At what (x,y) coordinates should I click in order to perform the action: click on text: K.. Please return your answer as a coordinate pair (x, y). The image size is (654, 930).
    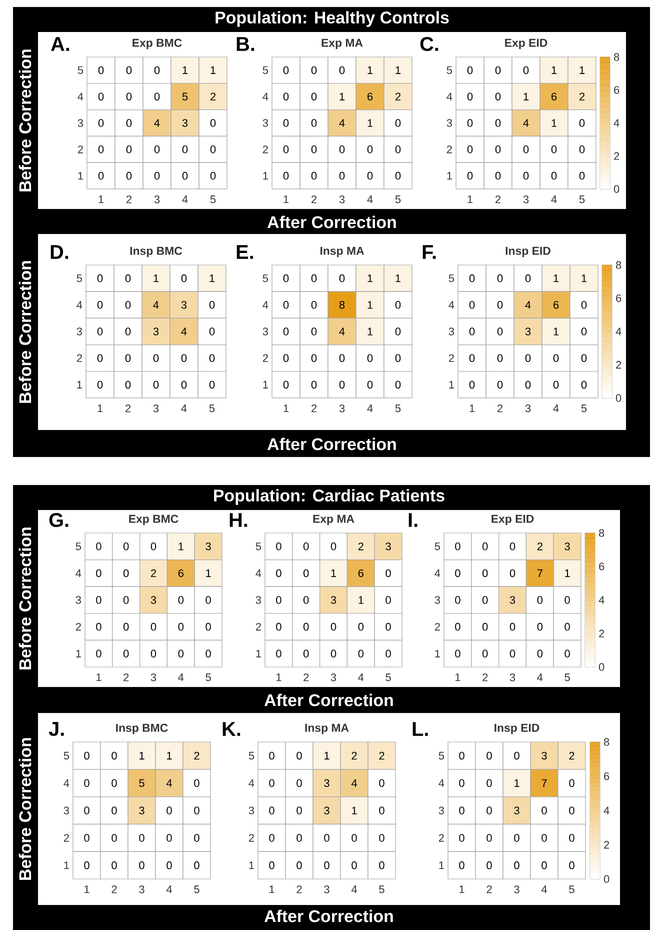
    Looking at the image, I should click on (231, 729).